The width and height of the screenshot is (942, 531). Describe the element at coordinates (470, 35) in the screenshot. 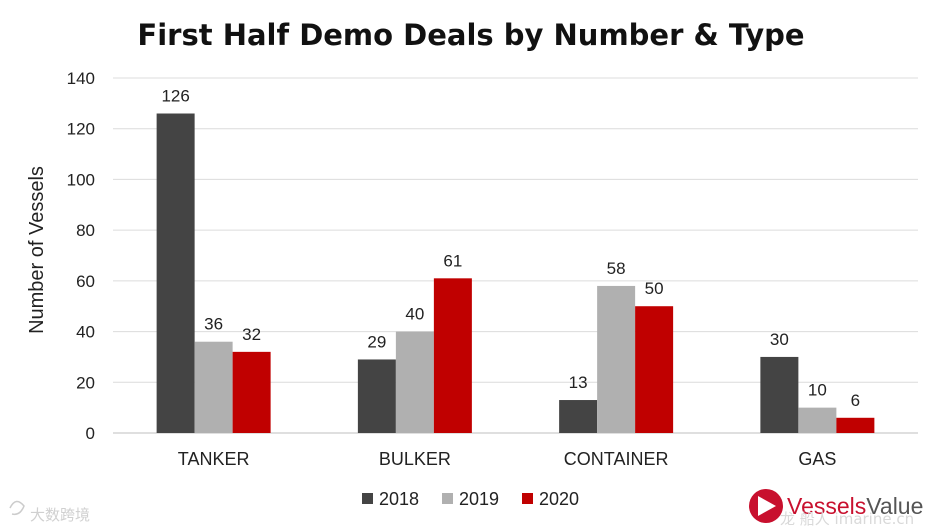

I see `chart-title: First Half Demo Deals by Number & Type` at that location.